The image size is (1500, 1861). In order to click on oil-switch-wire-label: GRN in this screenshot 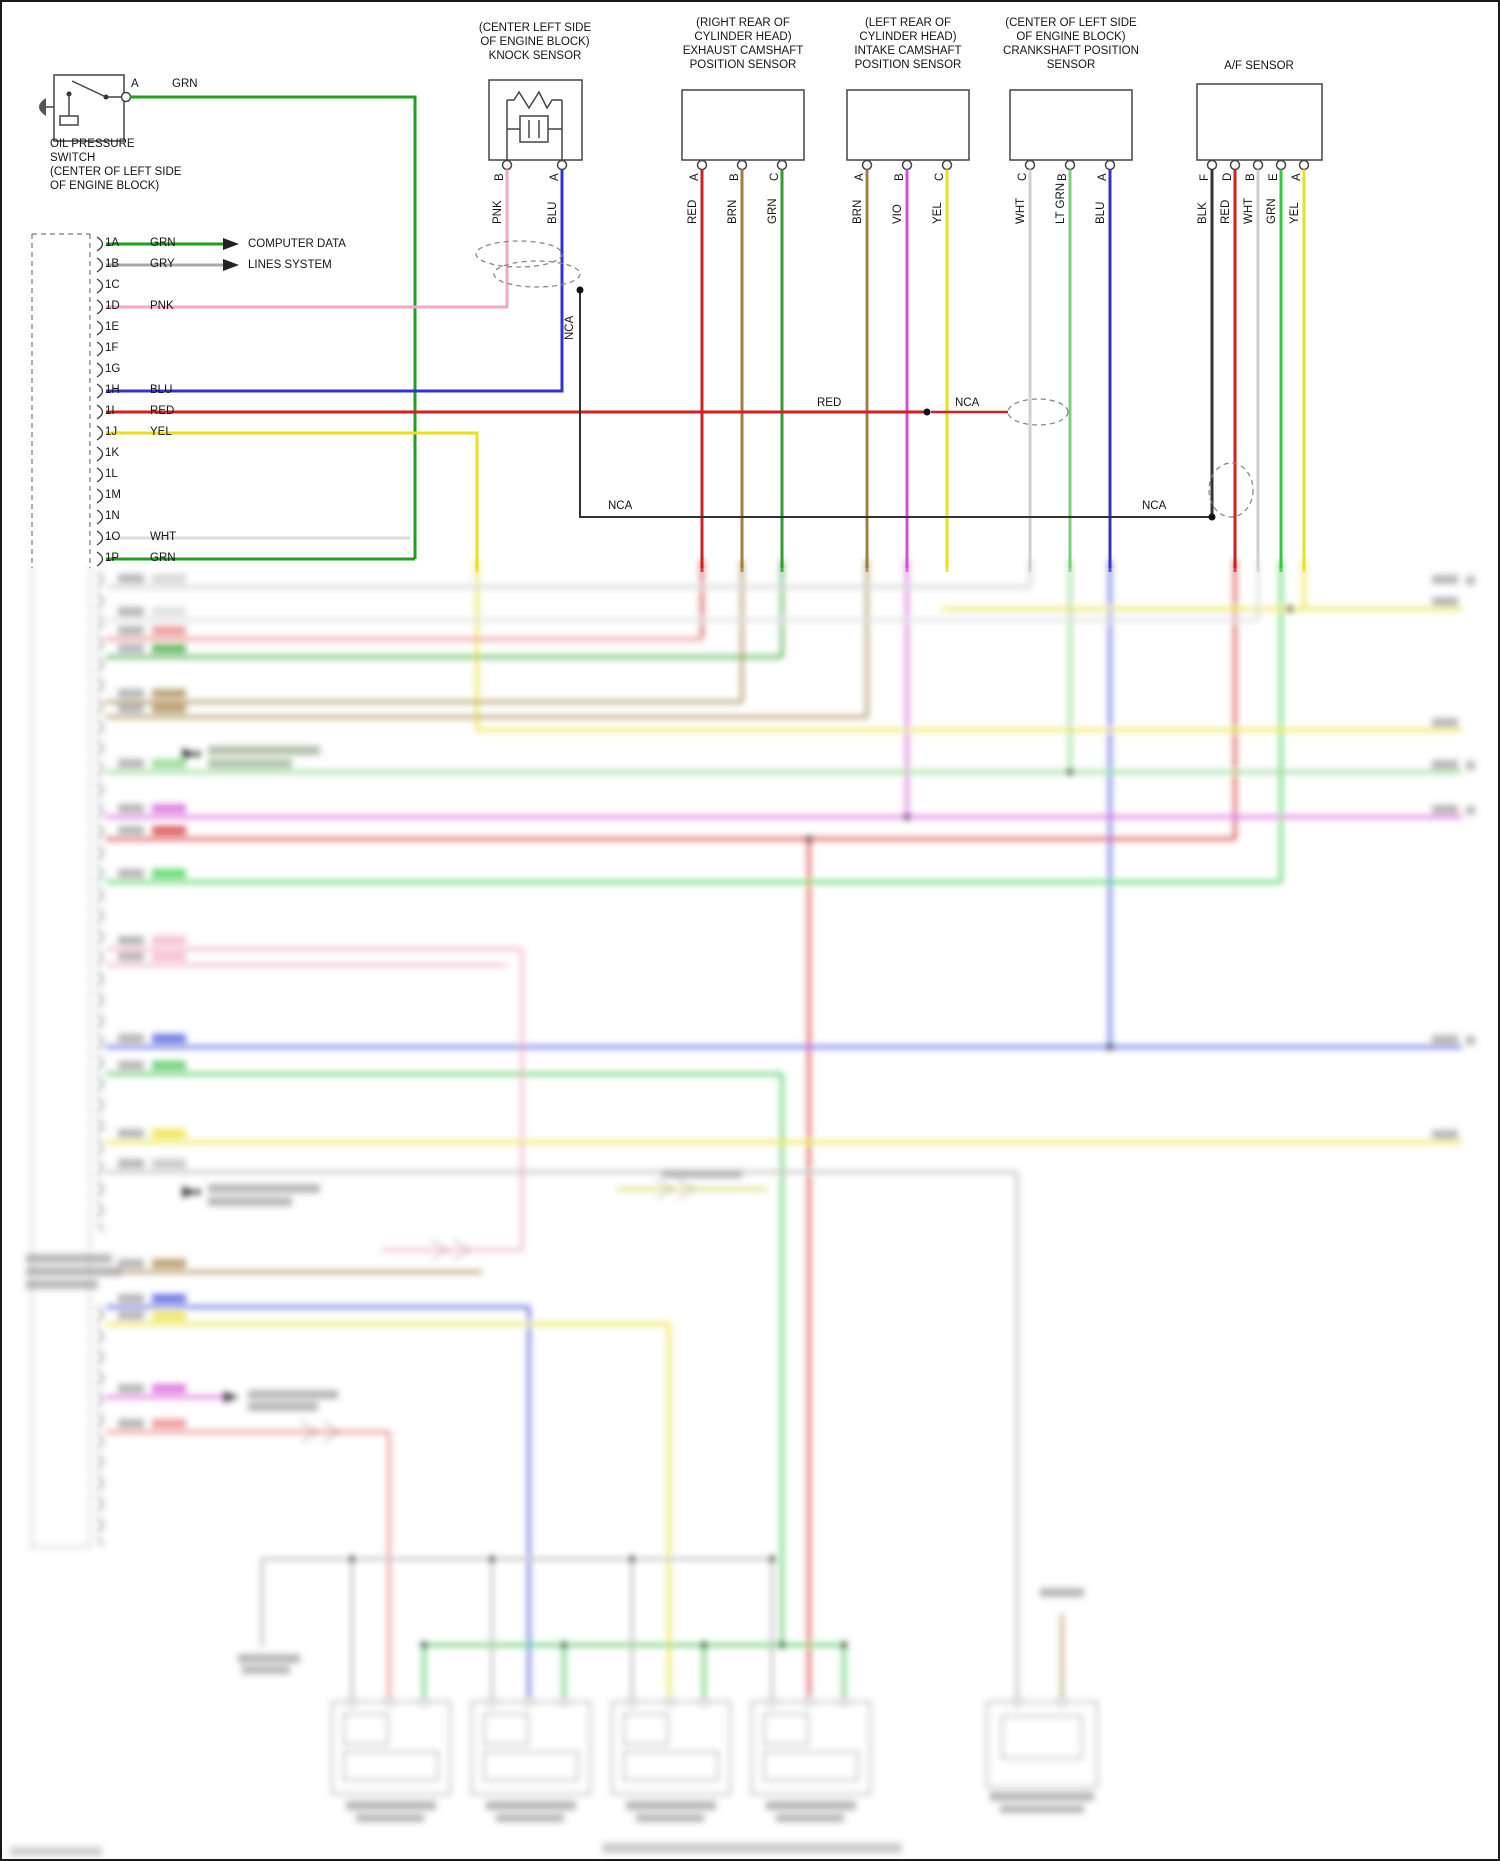, I will do `click(185, 84)`.